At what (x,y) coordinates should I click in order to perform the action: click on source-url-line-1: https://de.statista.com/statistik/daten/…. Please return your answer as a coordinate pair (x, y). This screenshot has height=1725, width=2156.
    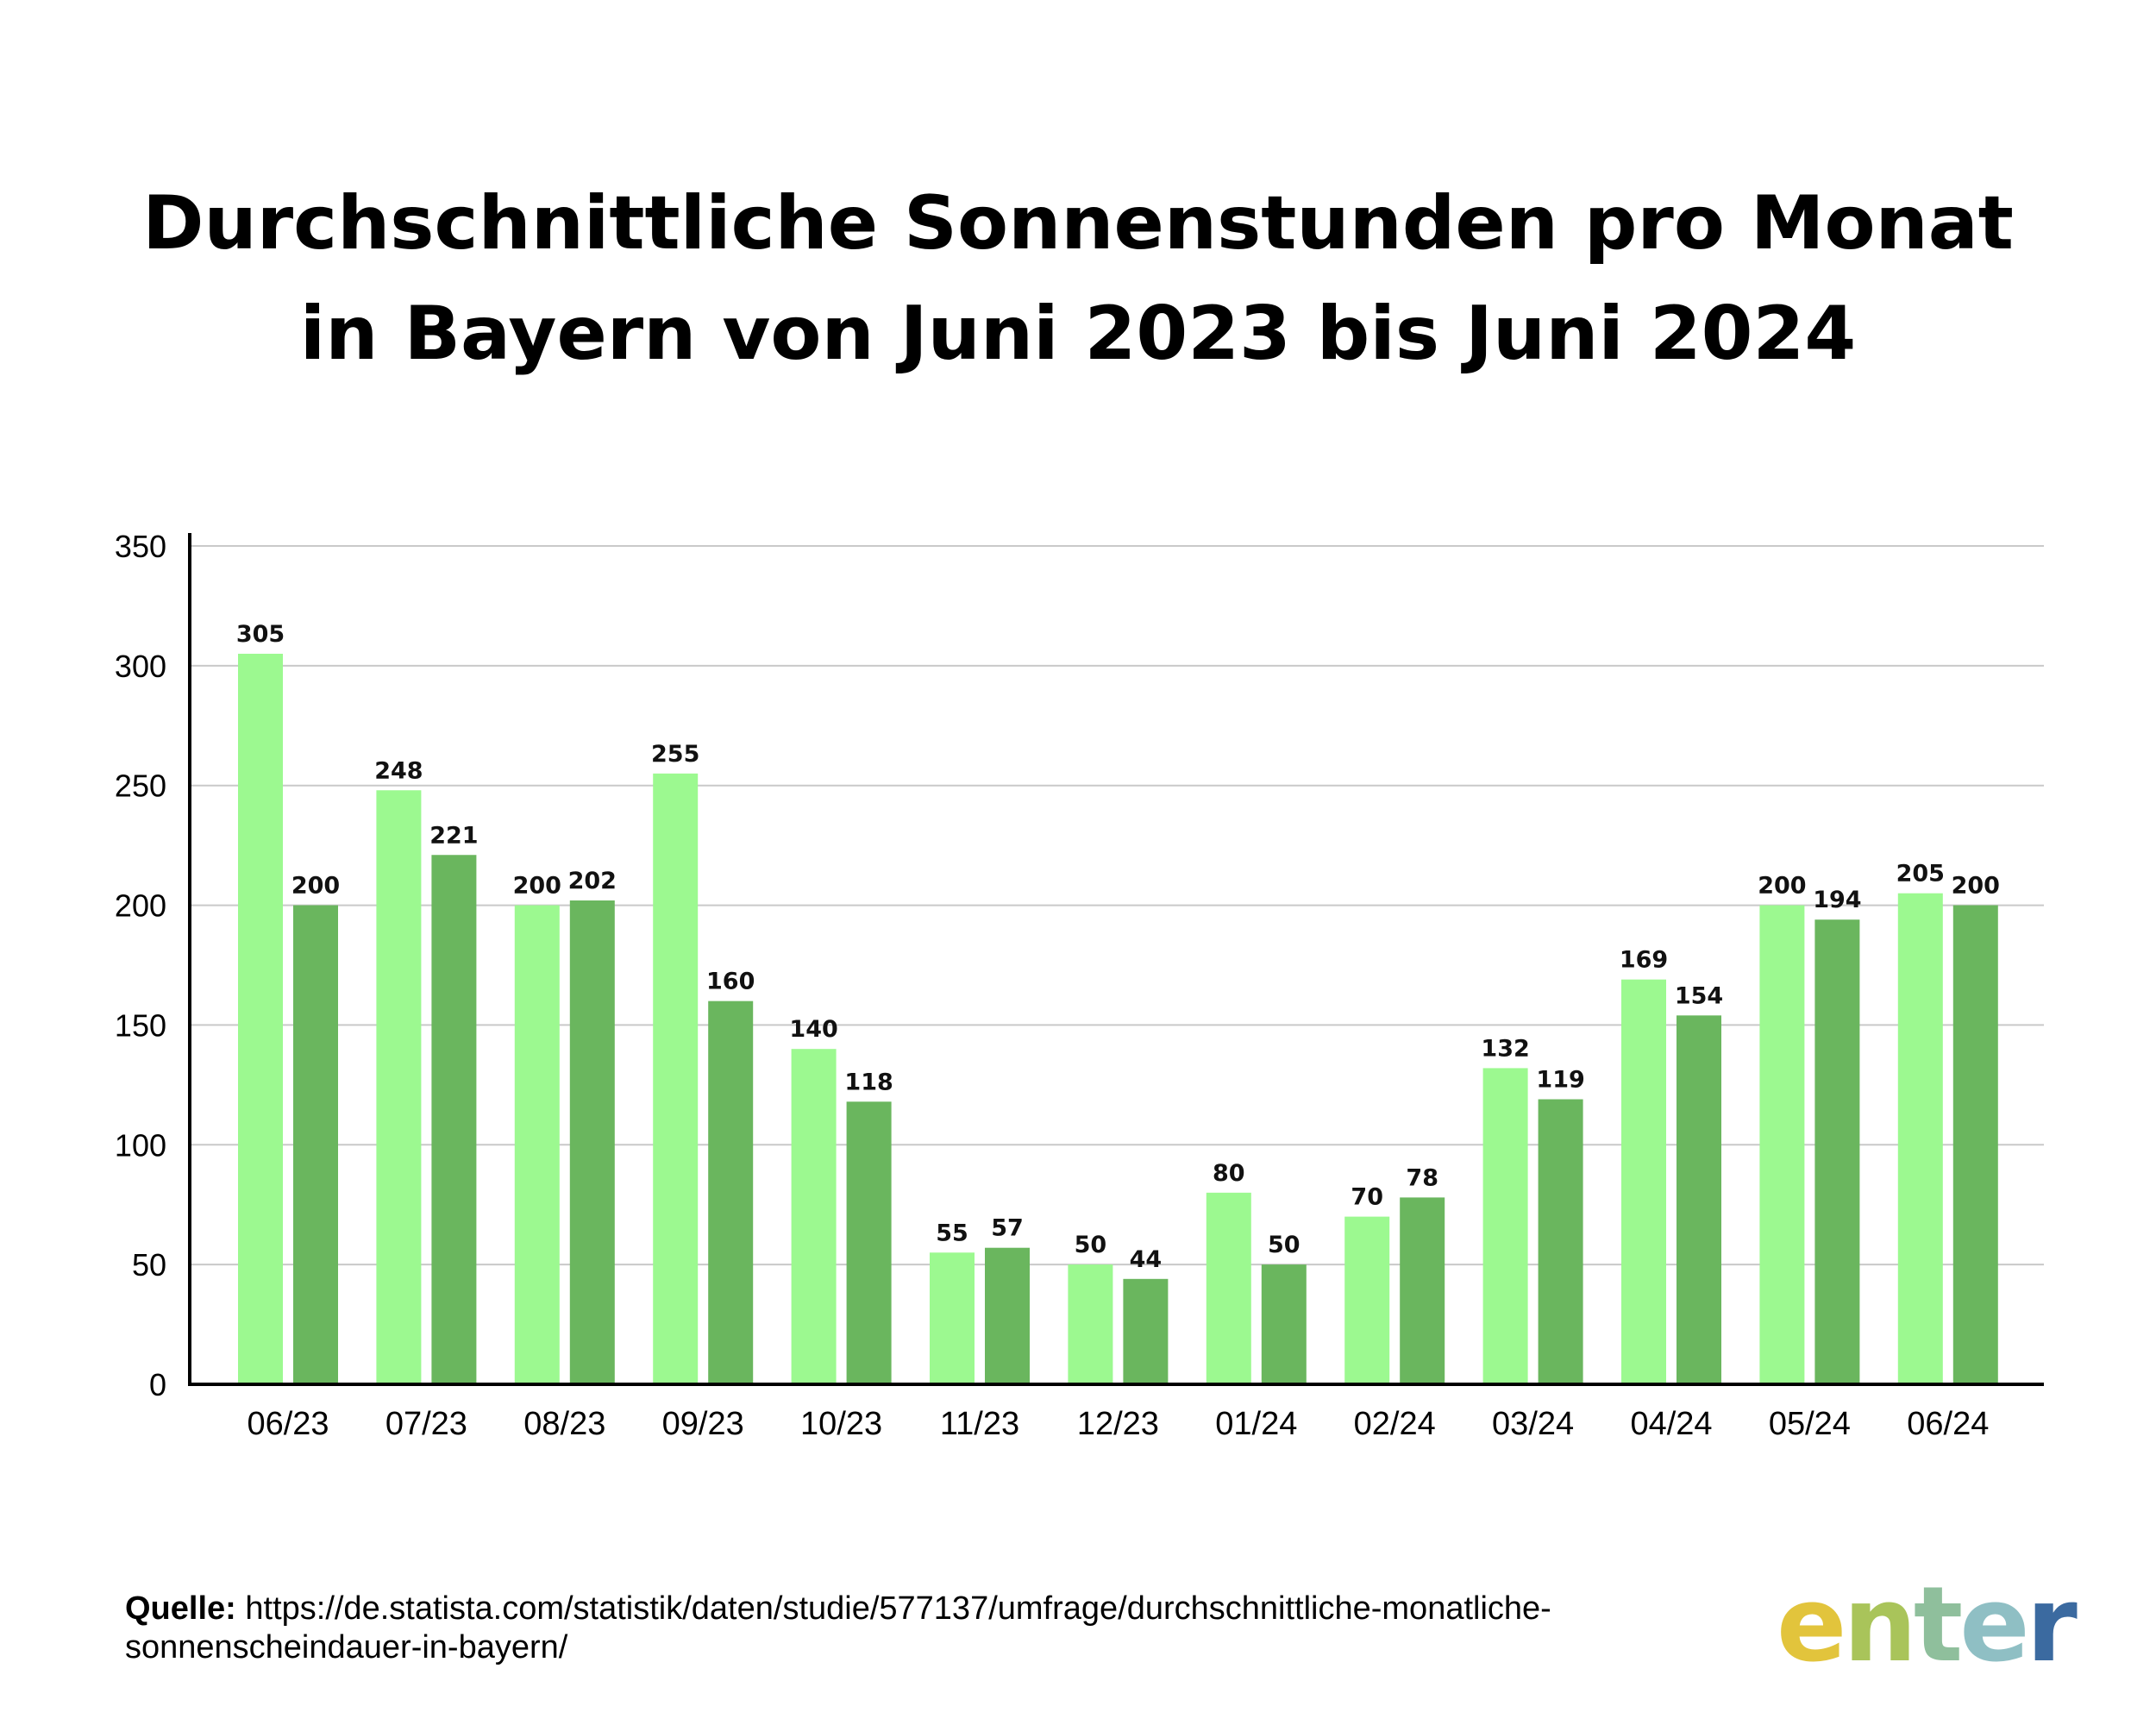
    Looking at the image, I should click on (898, 1609).